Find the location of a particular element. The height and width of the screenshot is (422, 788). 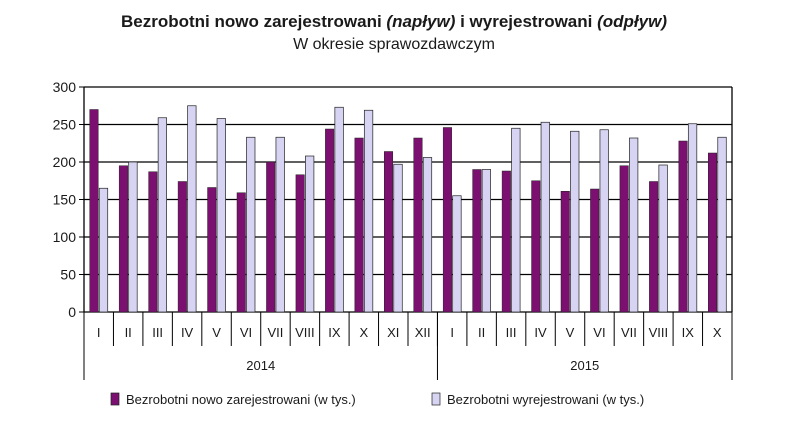

title-part-4: (odpływ) is located at coordinates (632, 21).